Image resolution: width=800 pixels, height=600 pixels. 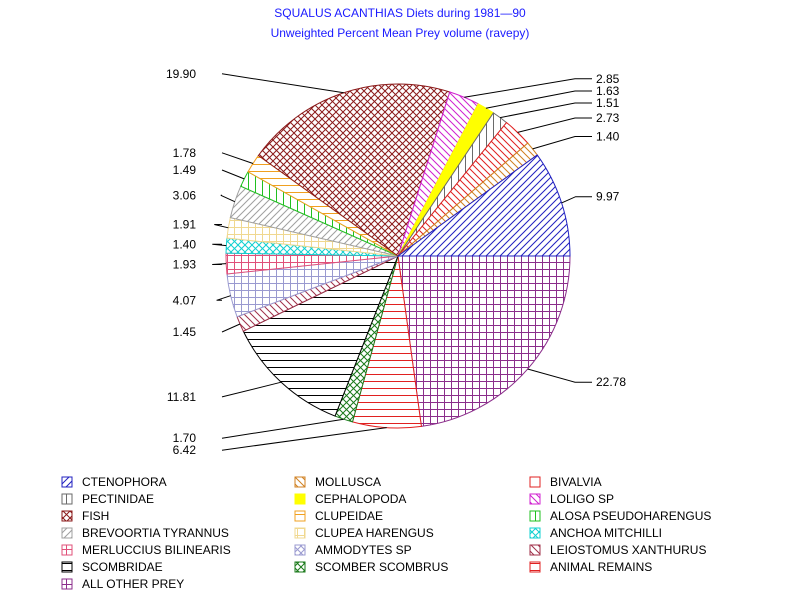 I want to click on legend-item-clupeidae: CLUPEIDAE, so click(x=338, y=516).